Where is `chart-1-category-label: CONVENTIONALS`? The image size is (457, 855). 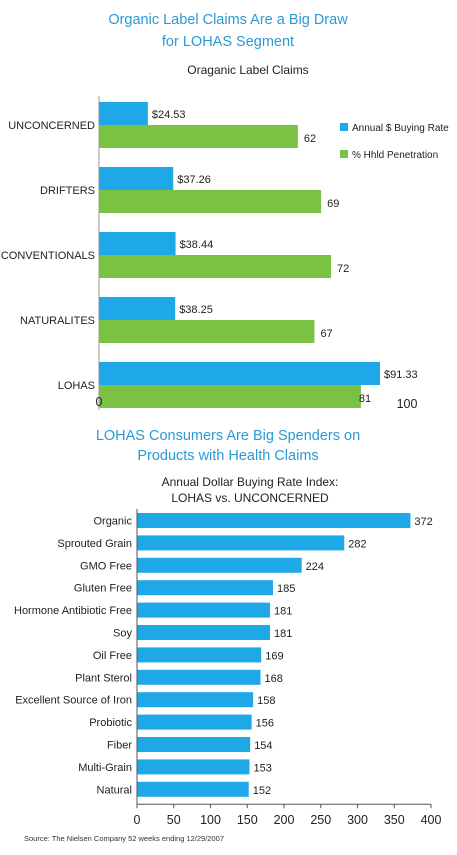
chart-1-category-label: CONVENTIONALS is located at coordinates (48, 256).